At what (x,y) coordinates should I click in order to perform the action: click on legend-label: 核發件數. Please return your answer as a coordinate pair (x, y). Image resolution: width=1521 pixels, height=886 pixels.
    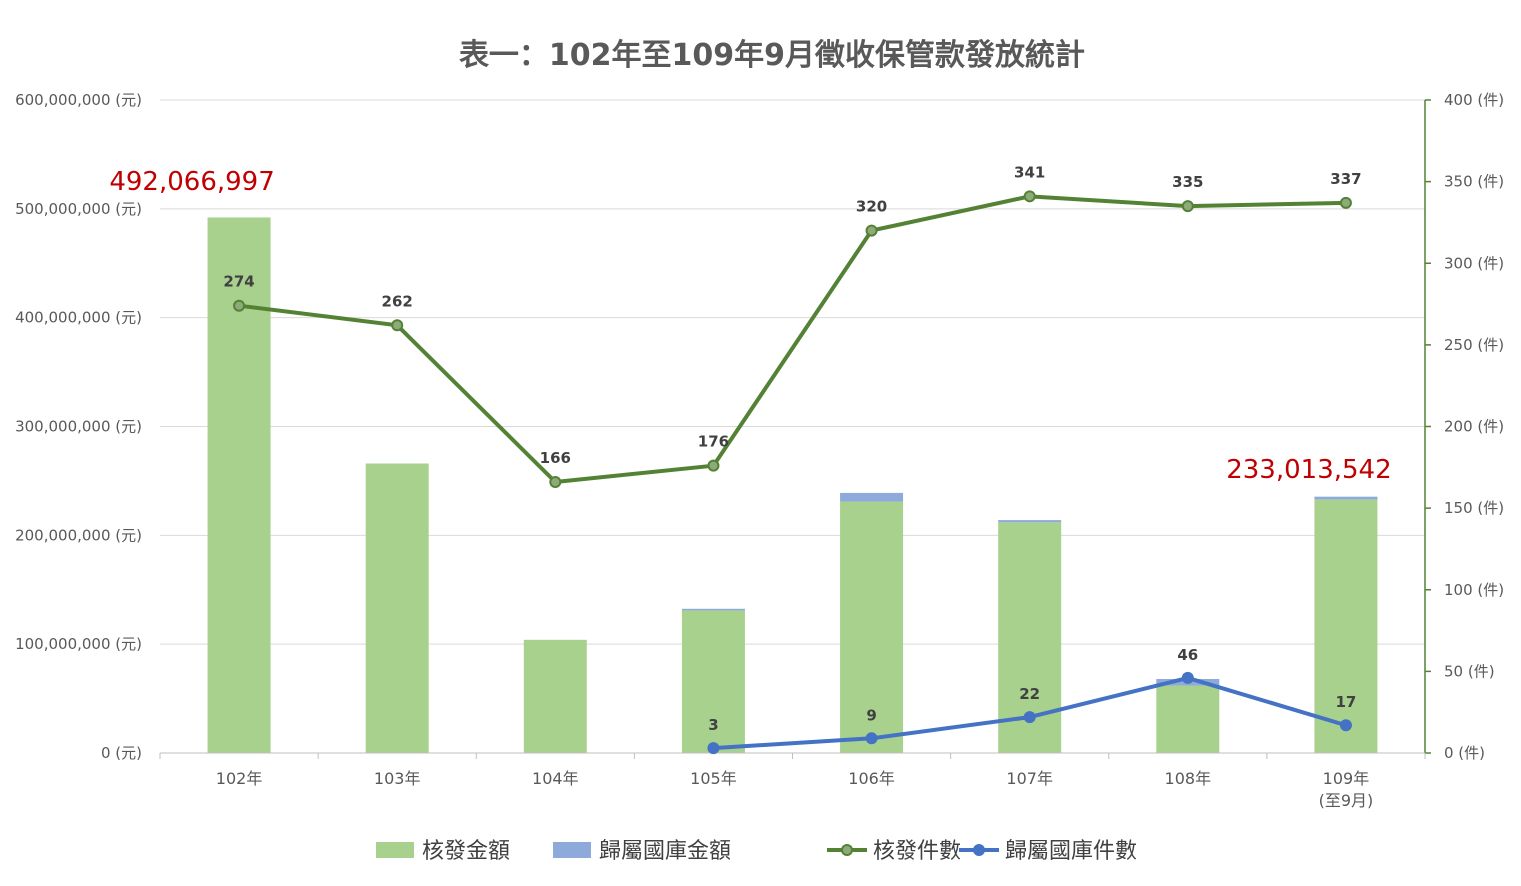
    Looking at the image, I should click on (917, 851).